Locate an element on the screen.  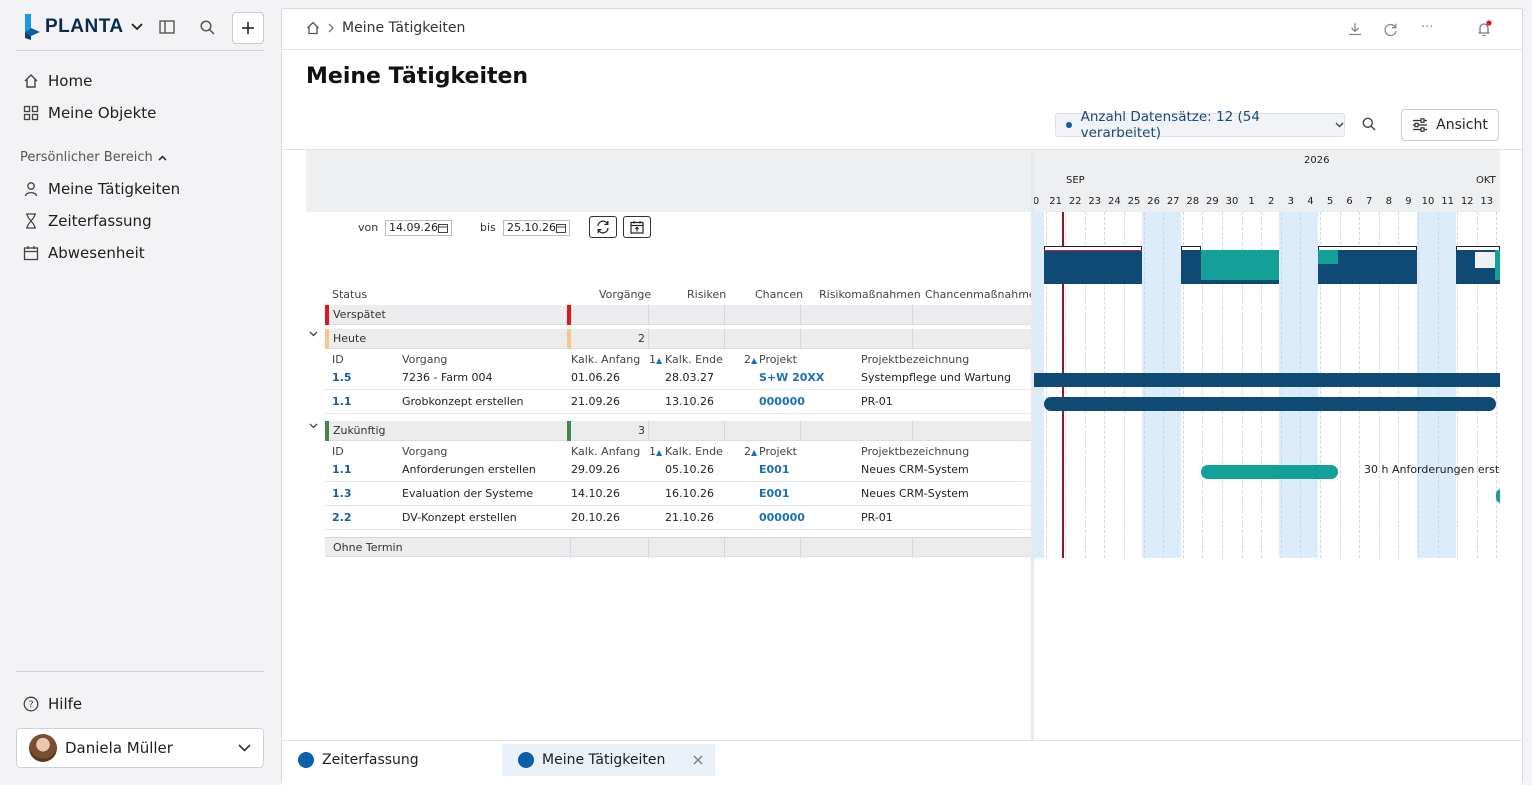
nav-meine-taetigkeiten-label: Meine Tätigkeiten is located at coordinates (114, 189).